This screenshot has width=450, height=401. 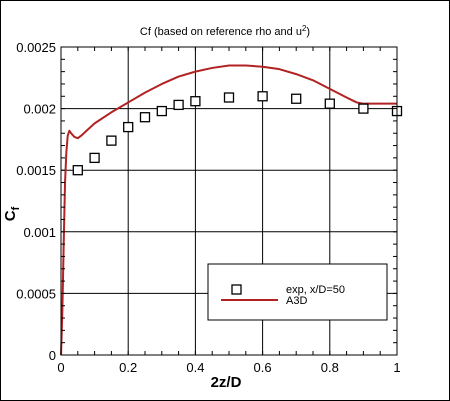 What do you see at coordinates (195, 367) in the screenshot?
I see `x-tick-label: 0.4` at bounding box center [195, 367].